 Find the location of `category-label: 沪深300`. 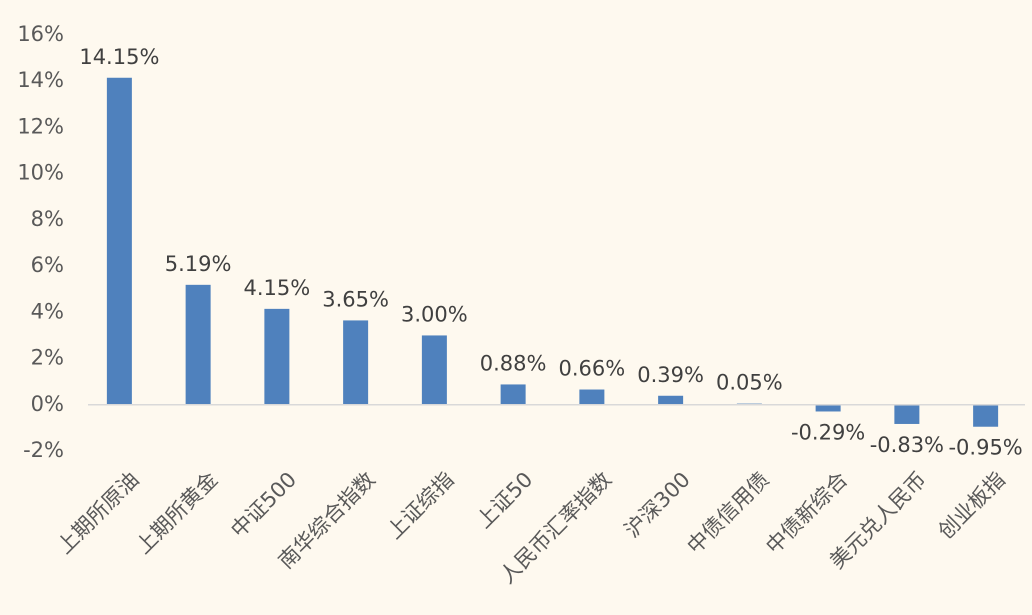

category-label: 沪深300 is located at coordinates (657, 504).